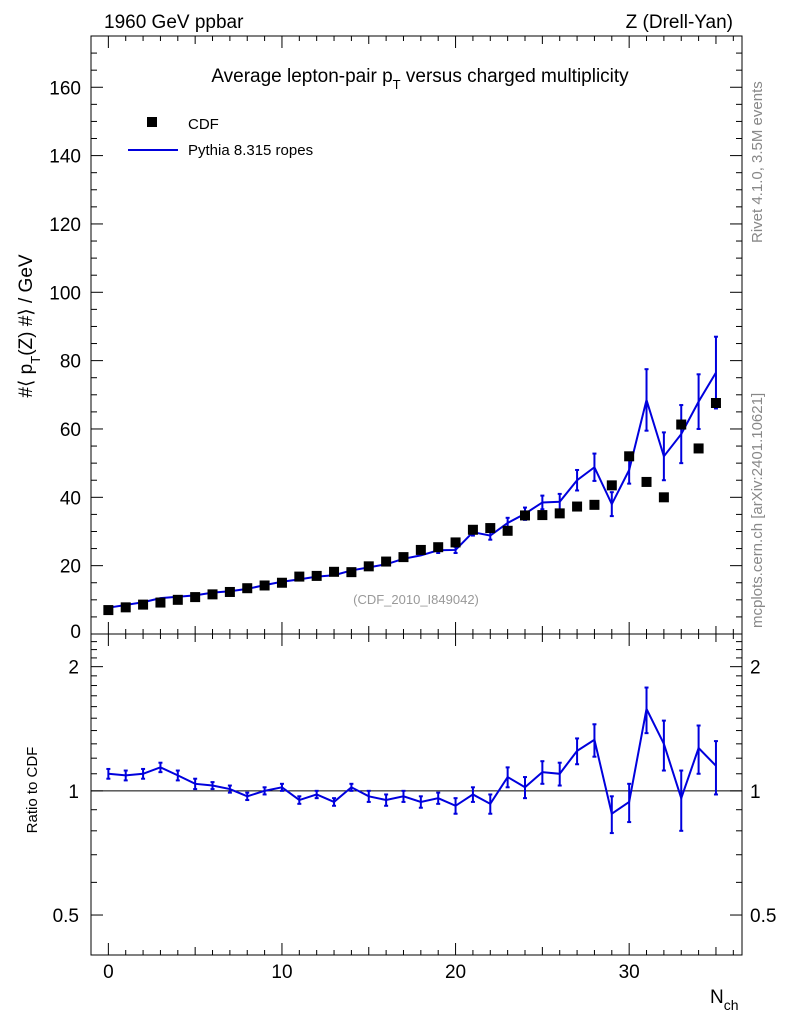  I want to click on ratio-y-tick-label-right: 1, so click(755, 792).